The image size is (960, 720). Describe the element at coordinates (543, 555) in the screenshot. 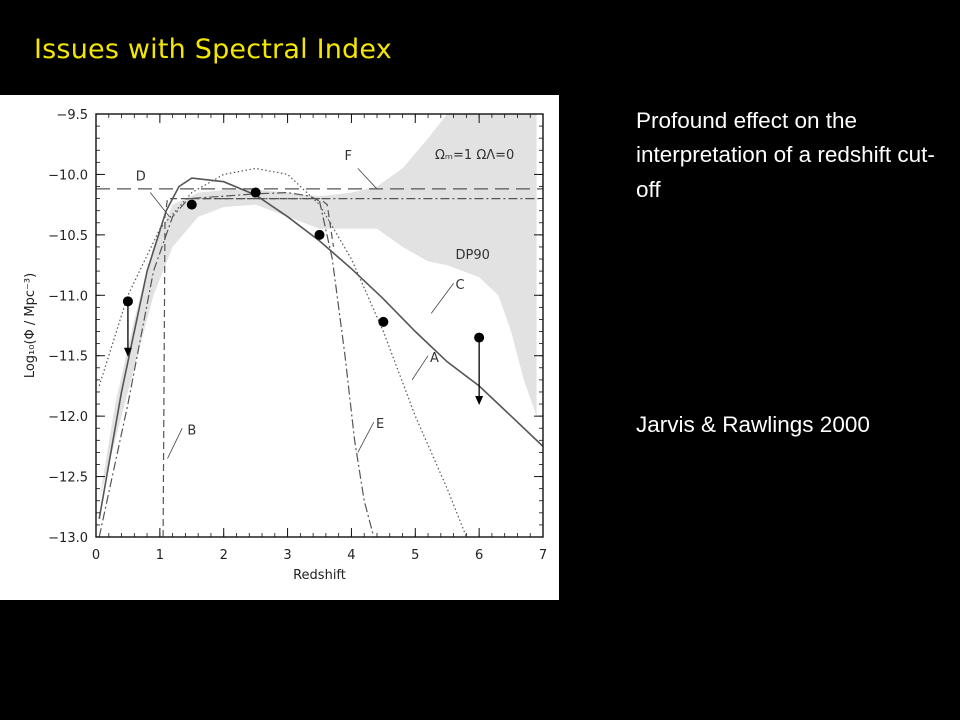

I see `x-tick-label-7: 7` at that location.